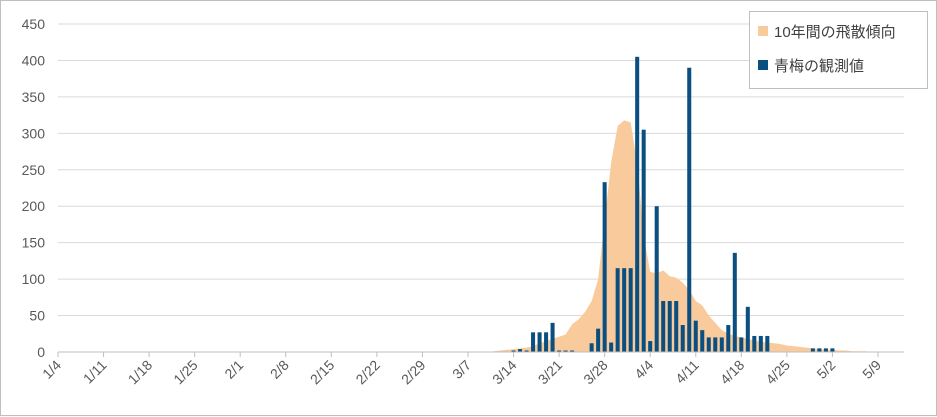  What do you see at coordinates (763, 31) in the screenshot?
I see `legend-swatch-trend` at bounding box center [763, 31].